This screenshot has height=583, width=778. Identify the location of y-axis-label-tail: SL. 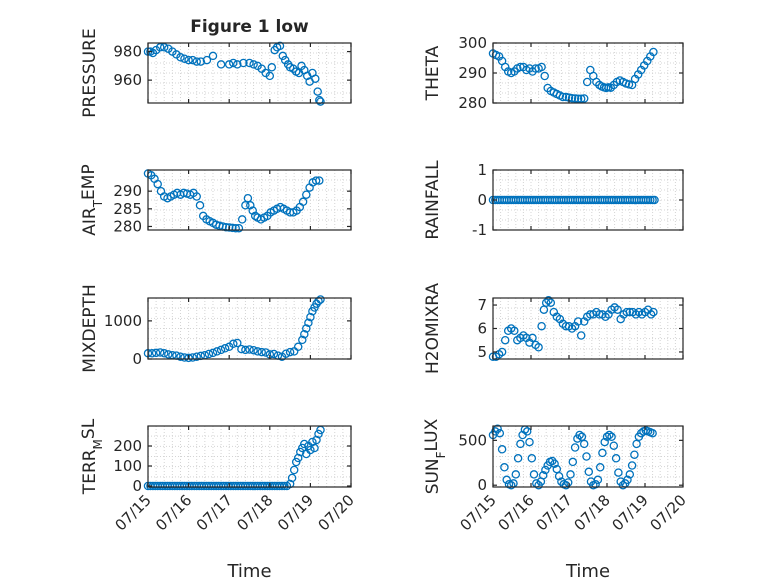
(89, 428).